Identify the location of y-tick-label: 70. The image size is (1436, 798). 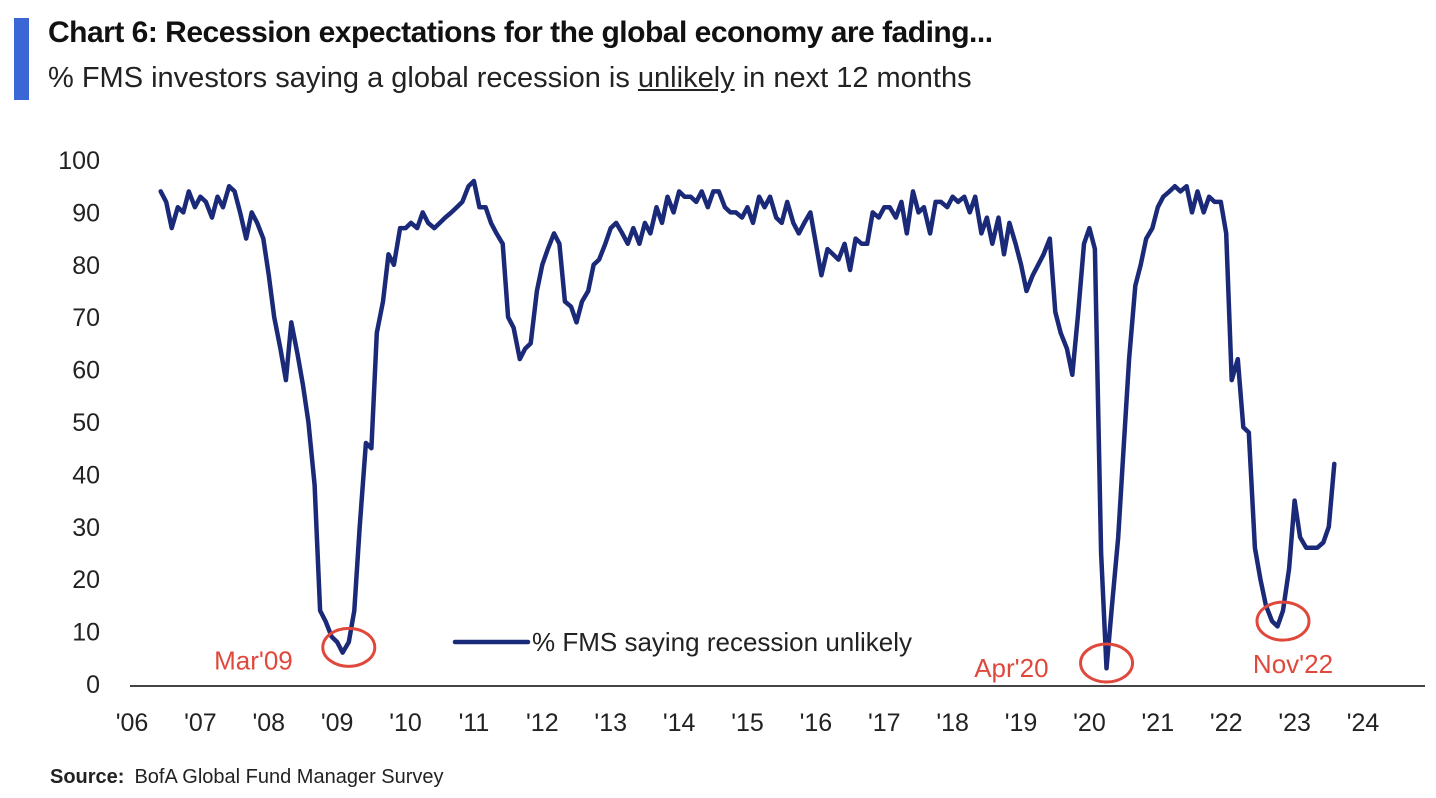
(86, 318).